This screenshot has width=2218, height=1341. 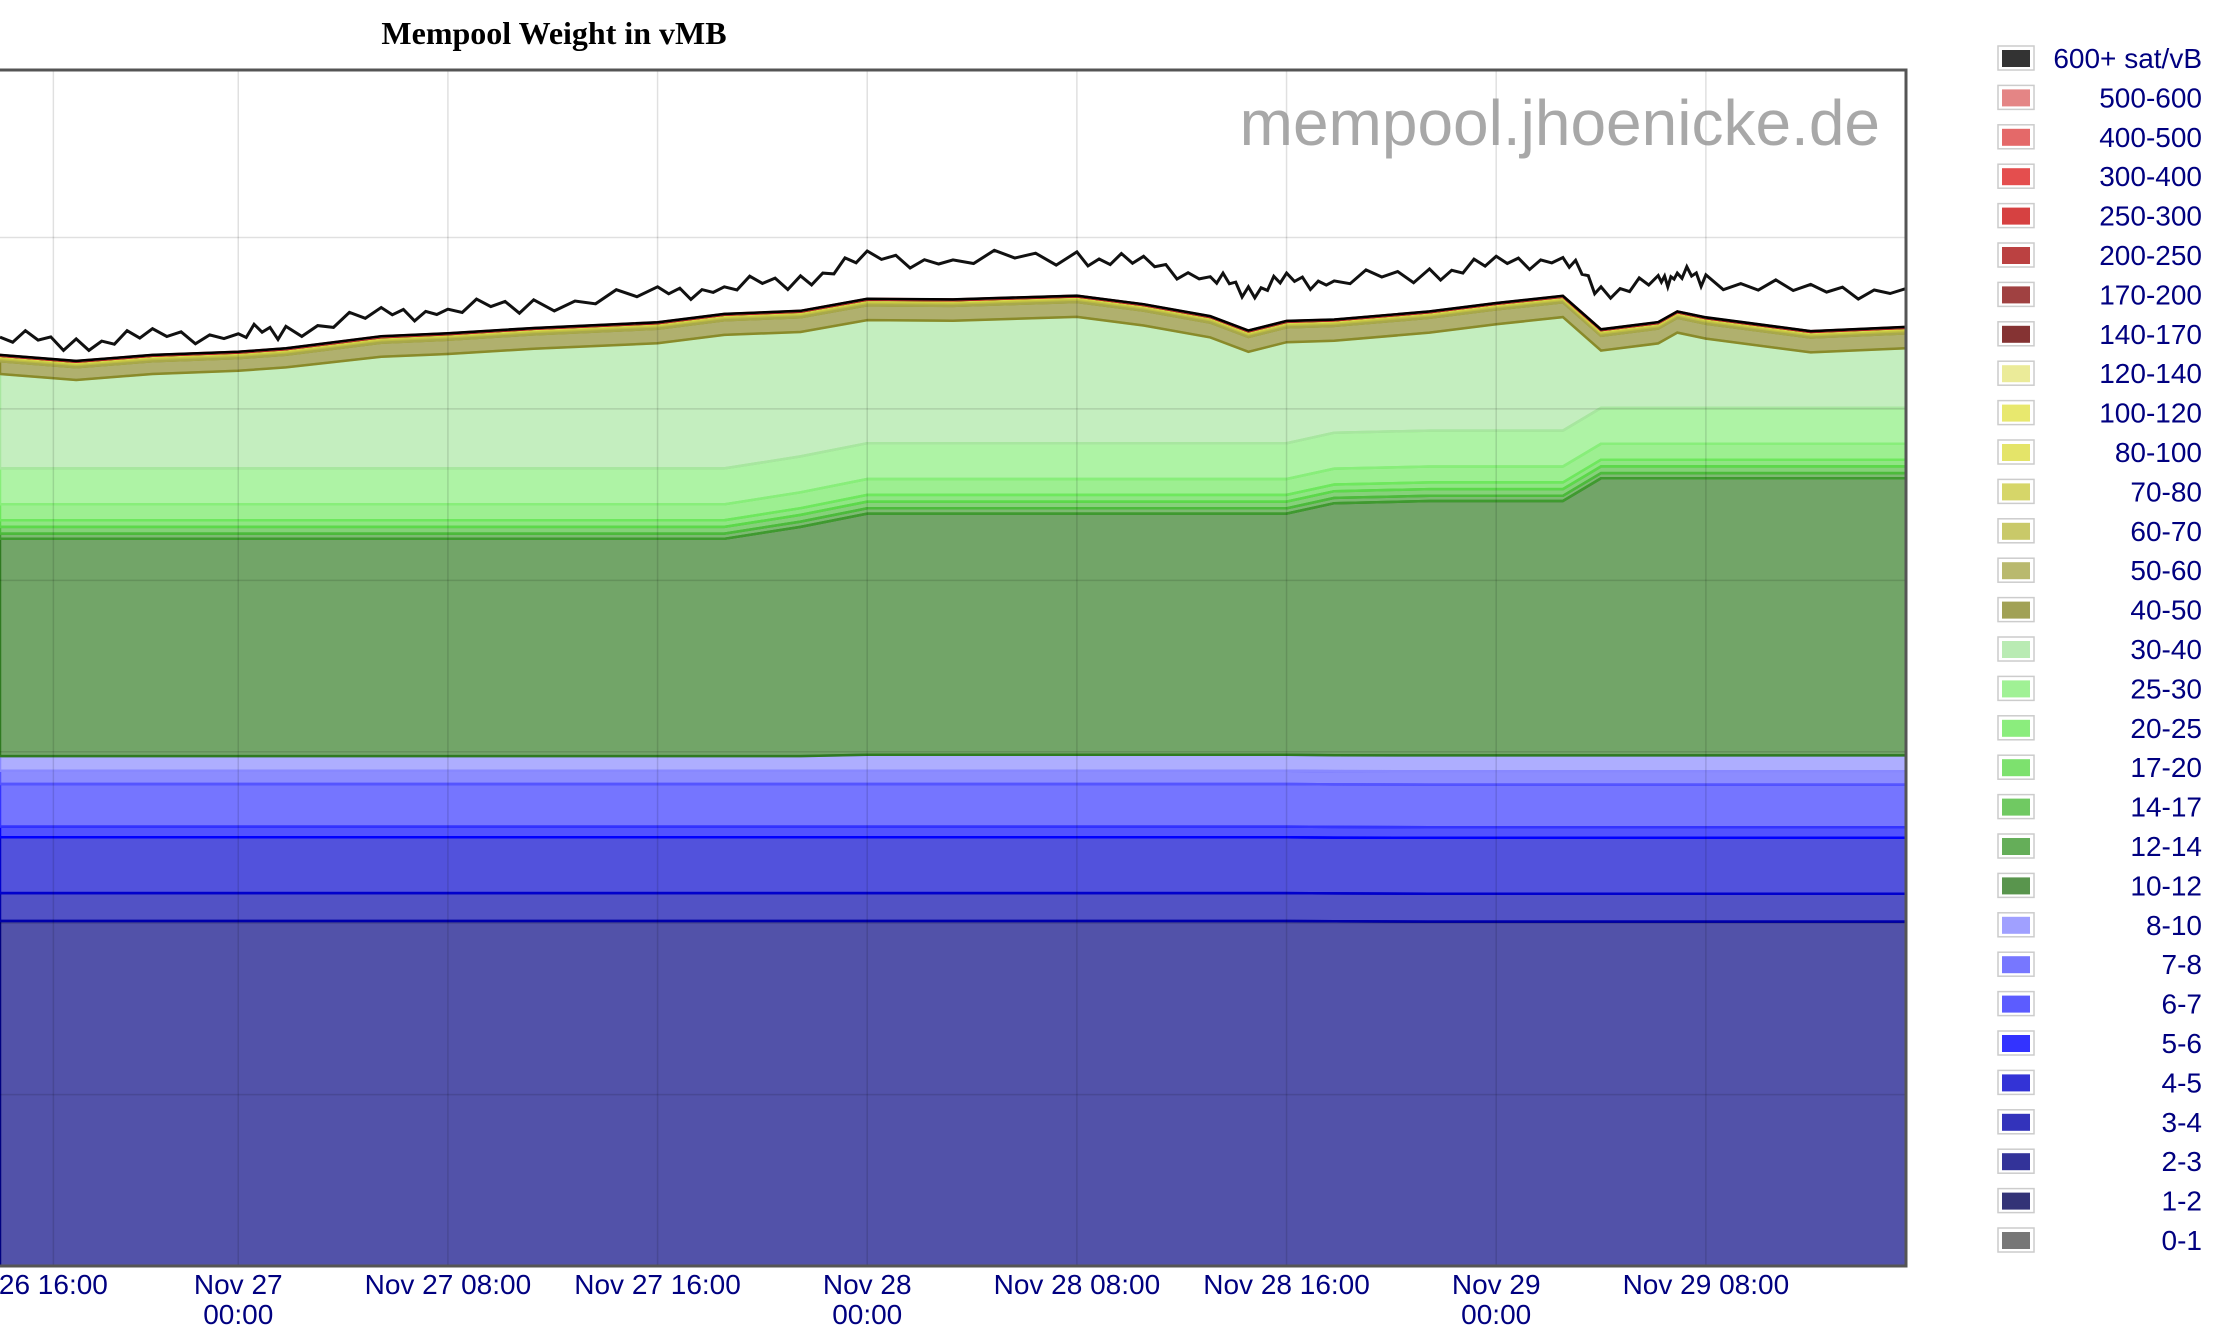 I want to click on legend-label: 12-14, so click(x=2166, y=846).